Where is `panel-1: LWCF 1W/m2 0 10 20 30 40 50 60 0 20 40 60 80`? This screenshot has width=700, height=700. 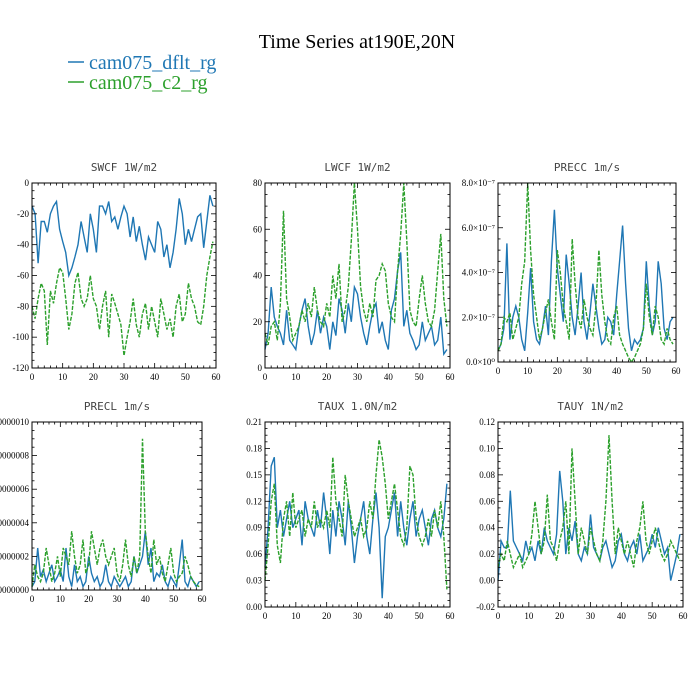 panel-1: LWCF 1W/m2 0 10 20 30 40 50 60 0 20 40 60 80 is located at coordinates (354, 271).